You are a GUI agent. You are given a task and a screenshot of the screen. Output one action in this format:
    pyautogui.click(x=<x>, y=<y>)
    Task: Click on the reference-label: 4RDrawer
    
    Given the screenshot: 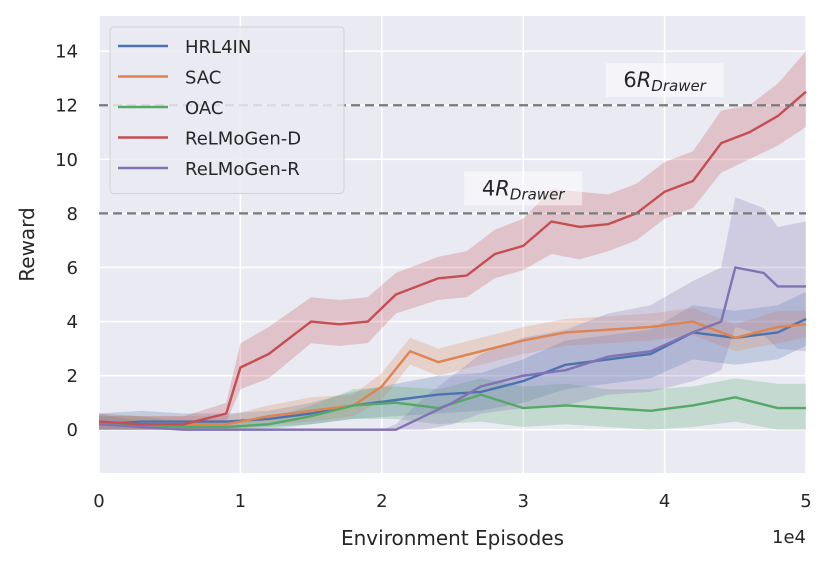 What is the action you would take?
    pyautogui.click(x=523, y=189)
    